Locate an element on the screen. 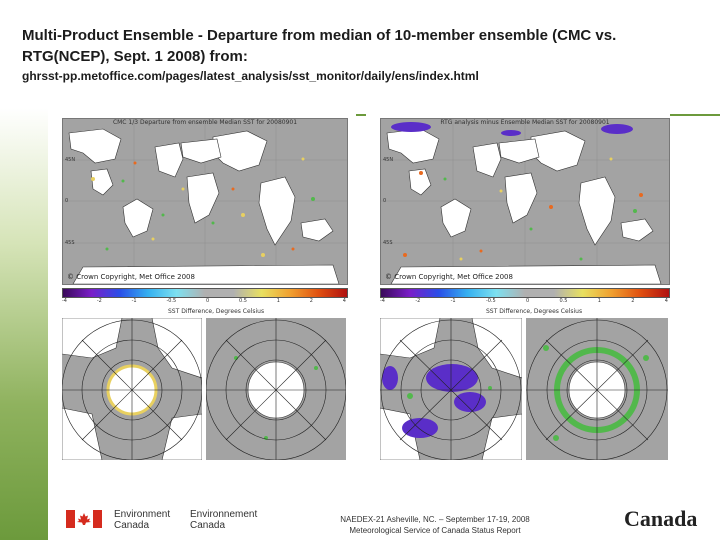  dept-fr-line: Canada is located at coordinates (208, 525).